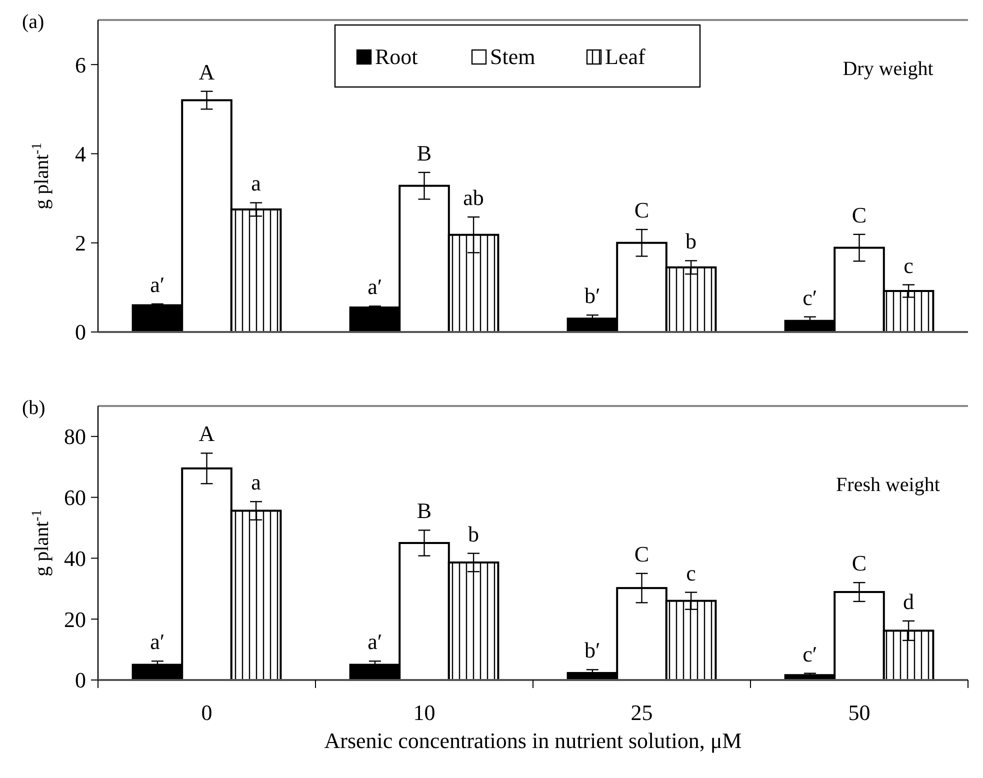  Describe the element at coordinates (34, 408) in the screenshot. I see `chart-title: (b)` at that location.